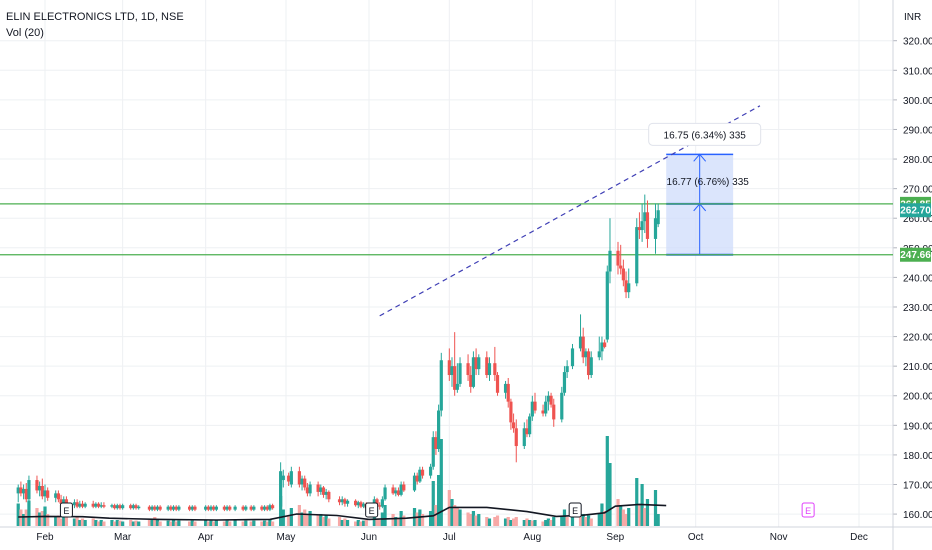 The height and width of the screenshot is (550, 932). What do you see at coordinates (808, 510) in the screenshot?
I see `future-earnings-marker` at bounding box center [808, 510].